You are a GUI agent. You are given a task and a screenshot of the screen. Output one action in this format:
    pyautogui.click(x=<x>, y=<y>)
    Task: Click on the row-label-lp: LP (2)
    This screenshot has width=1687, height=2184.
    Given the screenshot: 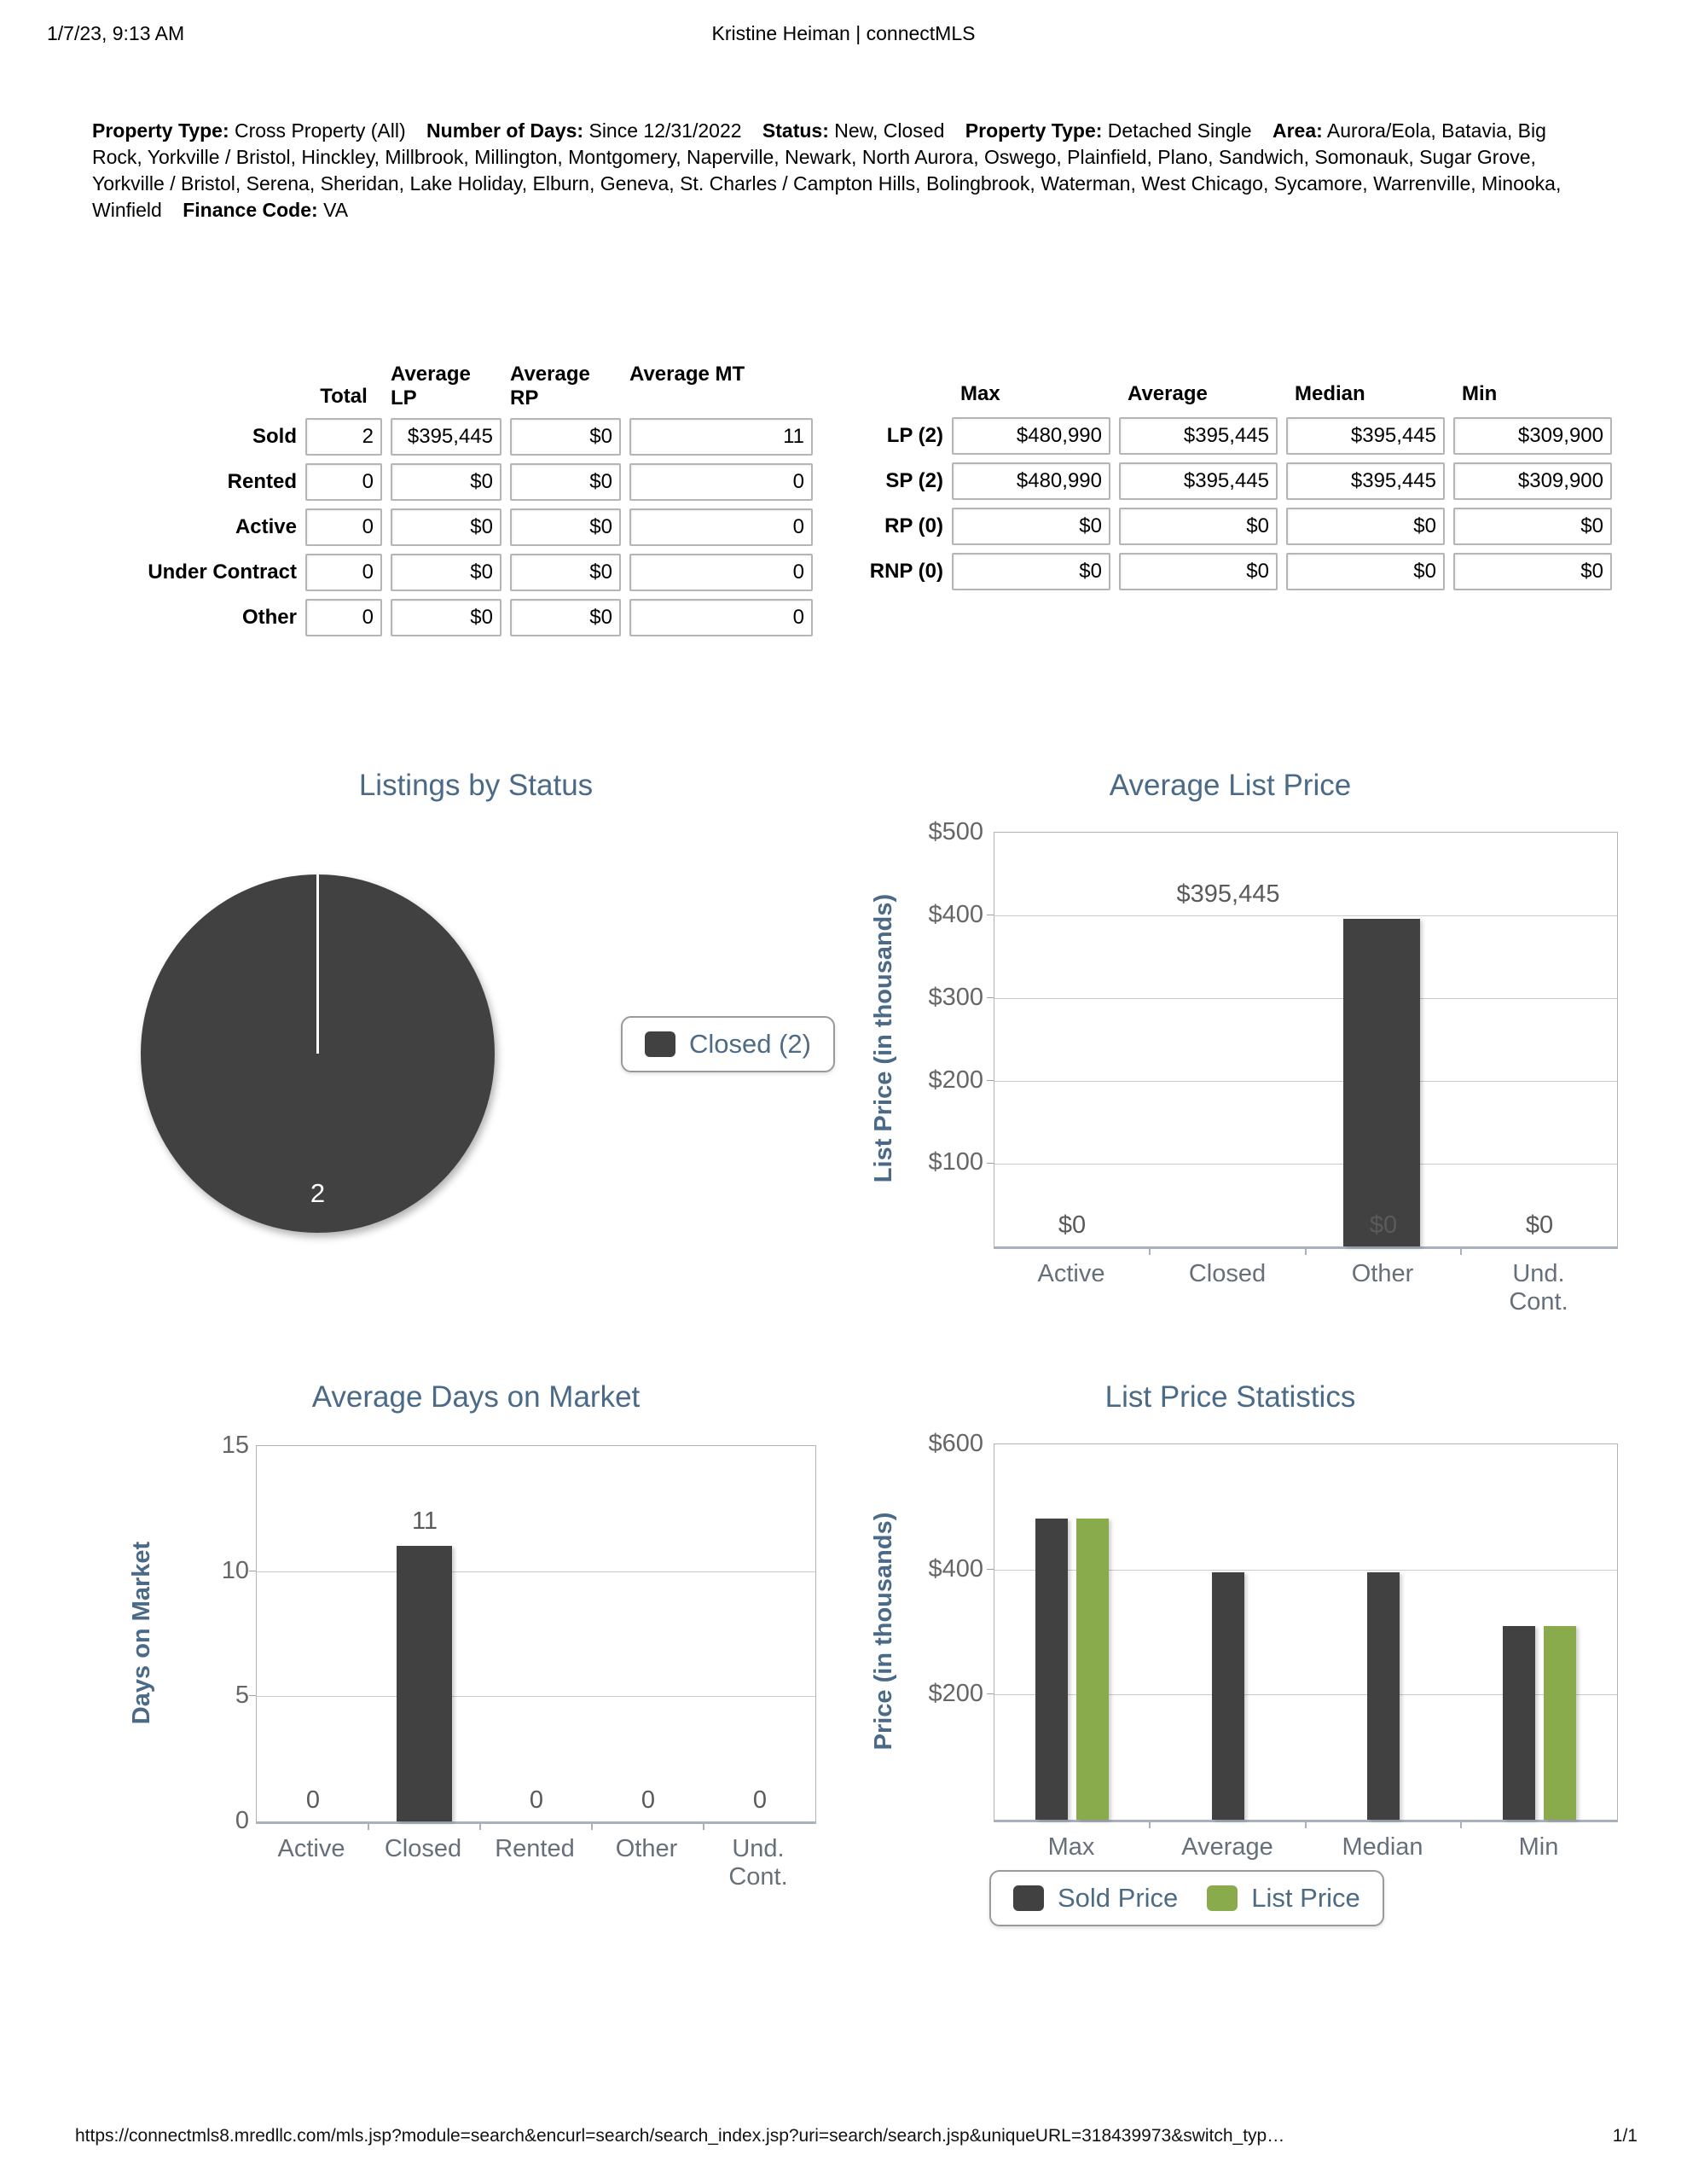 What is the action you would take?
    pyautogui.click(x=914, y=435)
    